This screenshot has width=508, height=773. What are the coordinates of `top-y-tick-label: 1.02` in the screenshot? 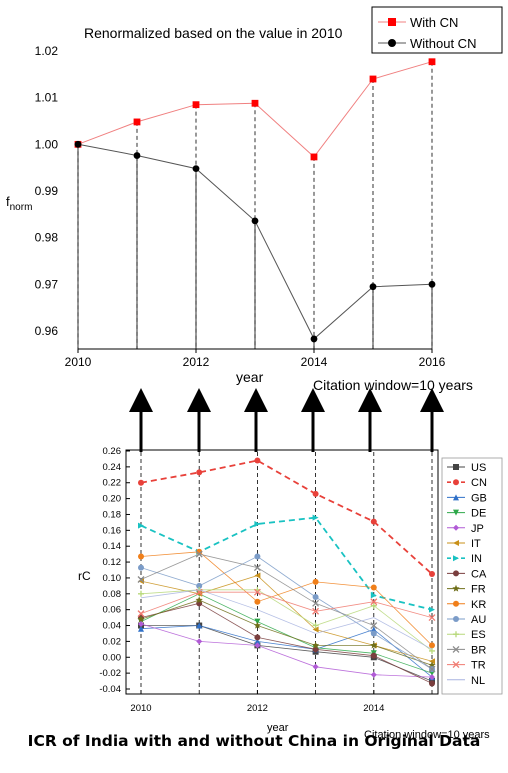 It's located at (47, 51).